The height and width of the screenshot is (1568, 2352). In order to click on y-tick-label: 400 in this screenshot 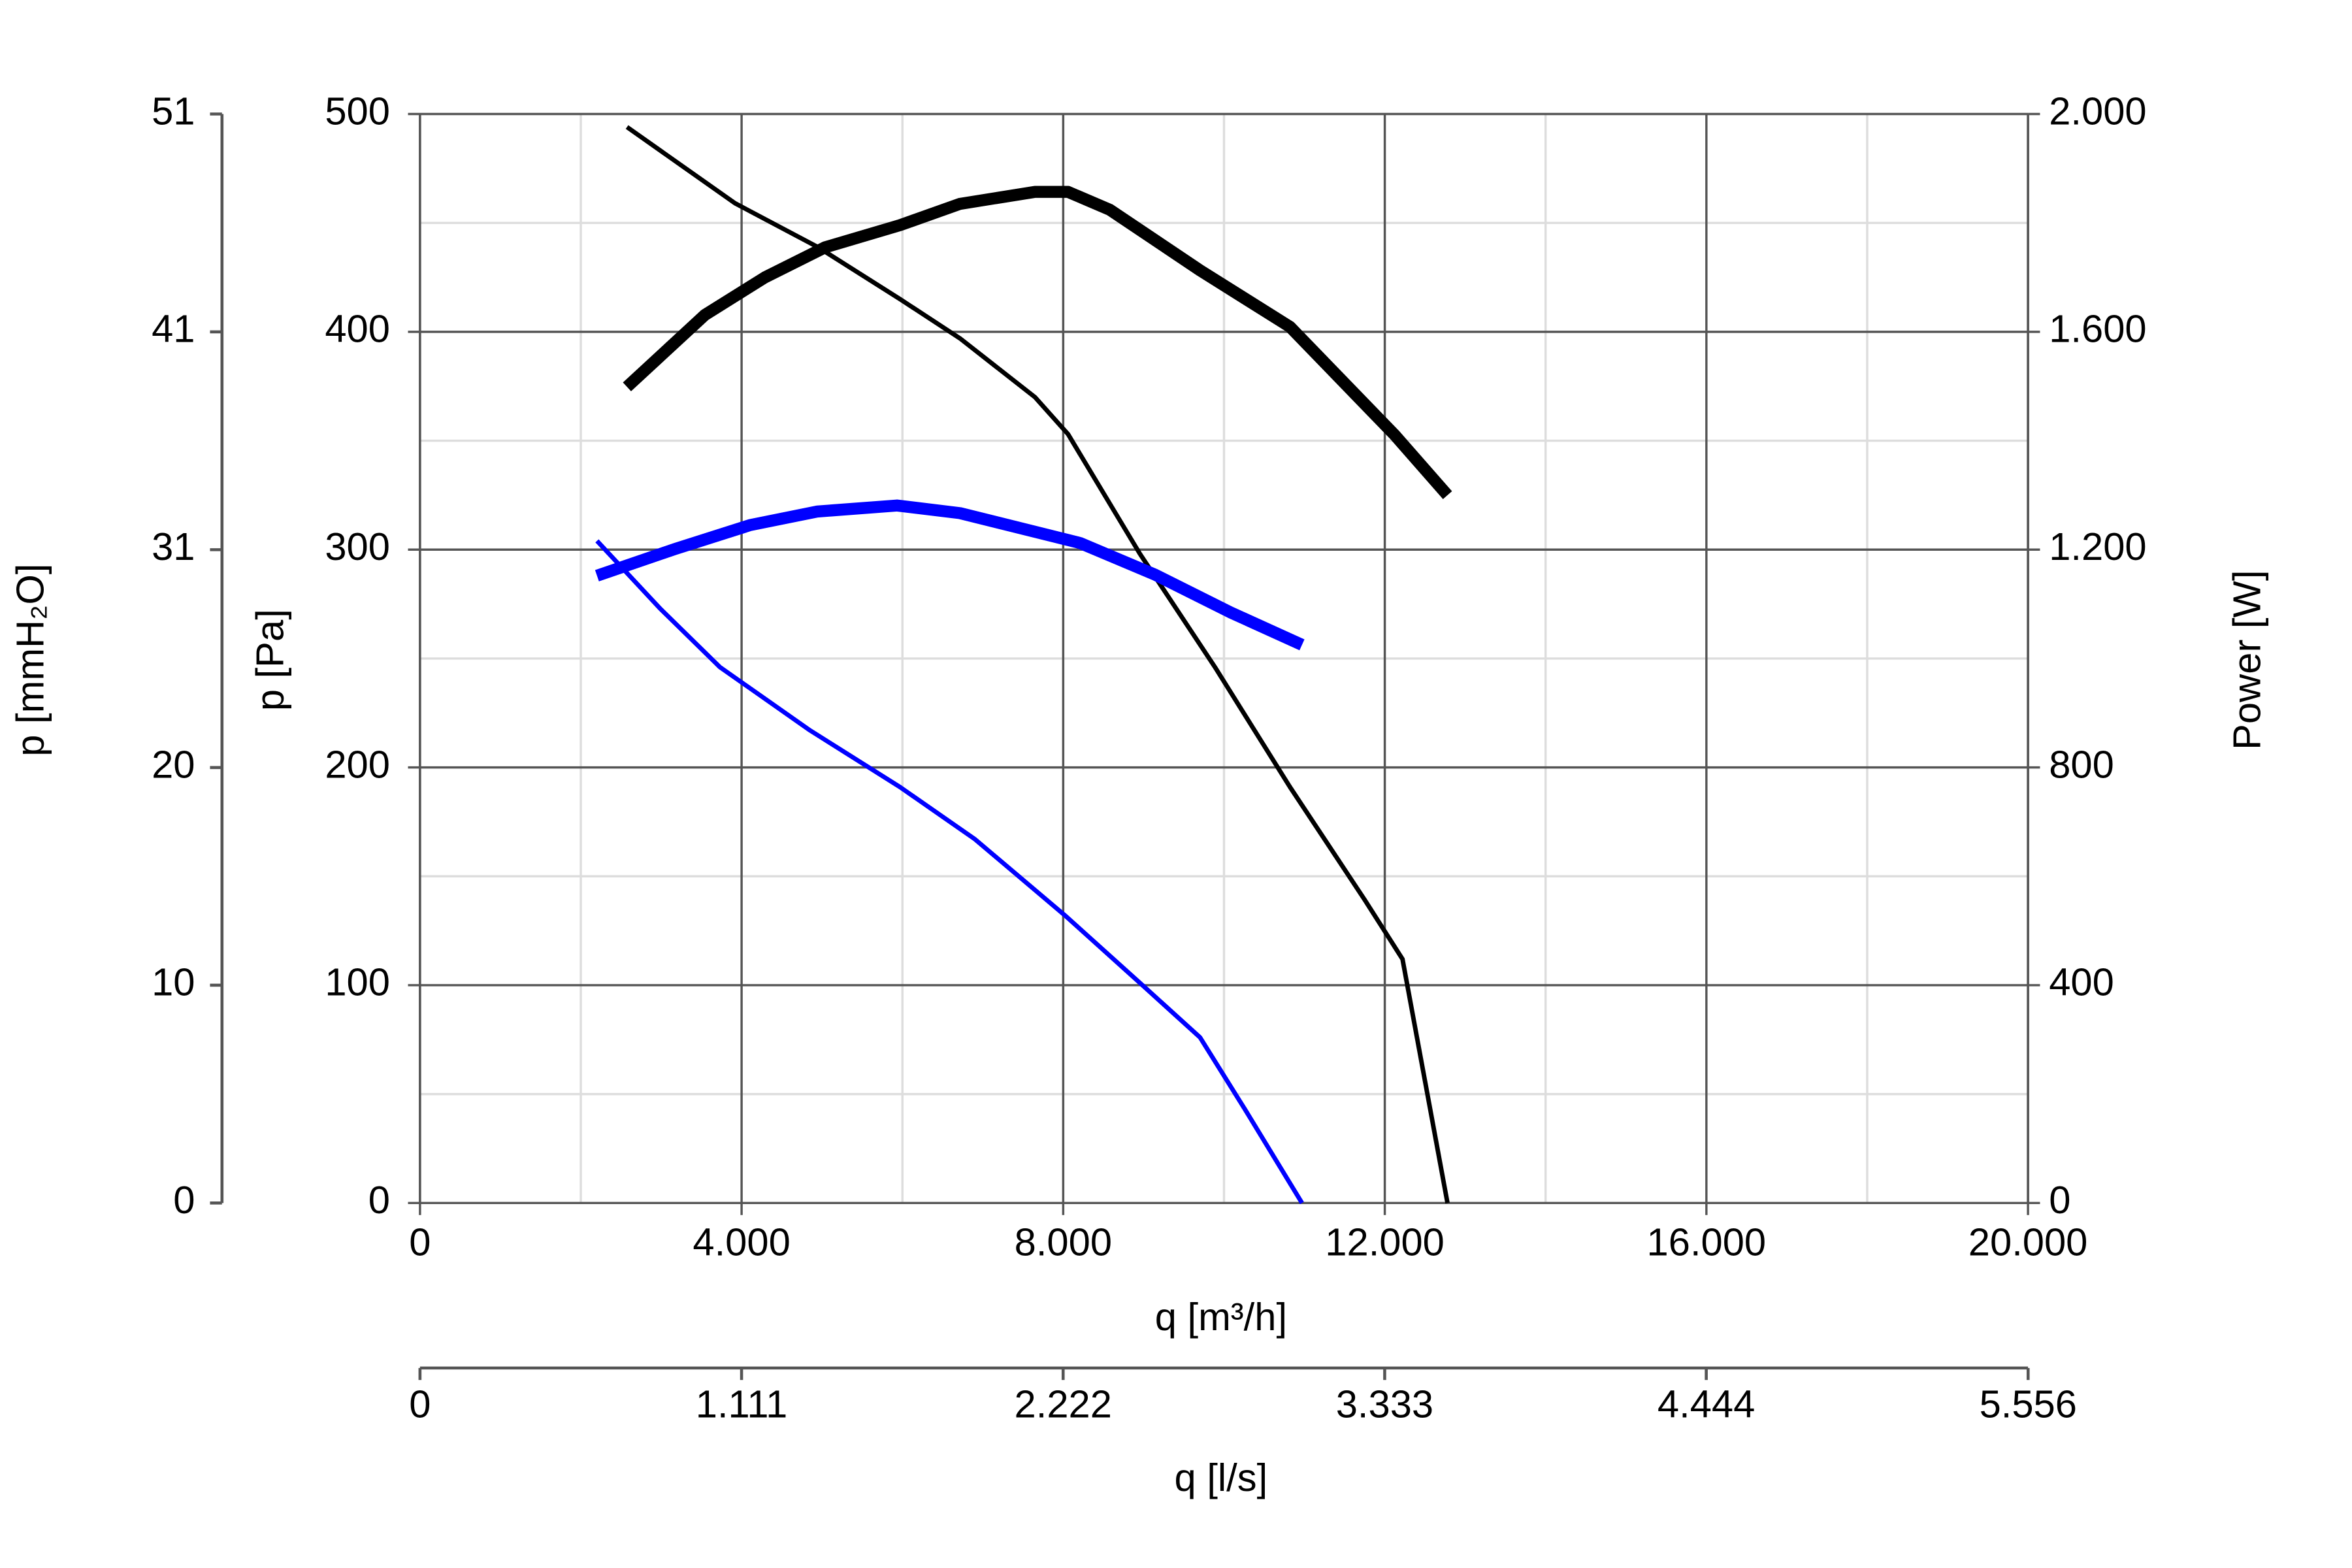, I will do `click(357, 329)`.